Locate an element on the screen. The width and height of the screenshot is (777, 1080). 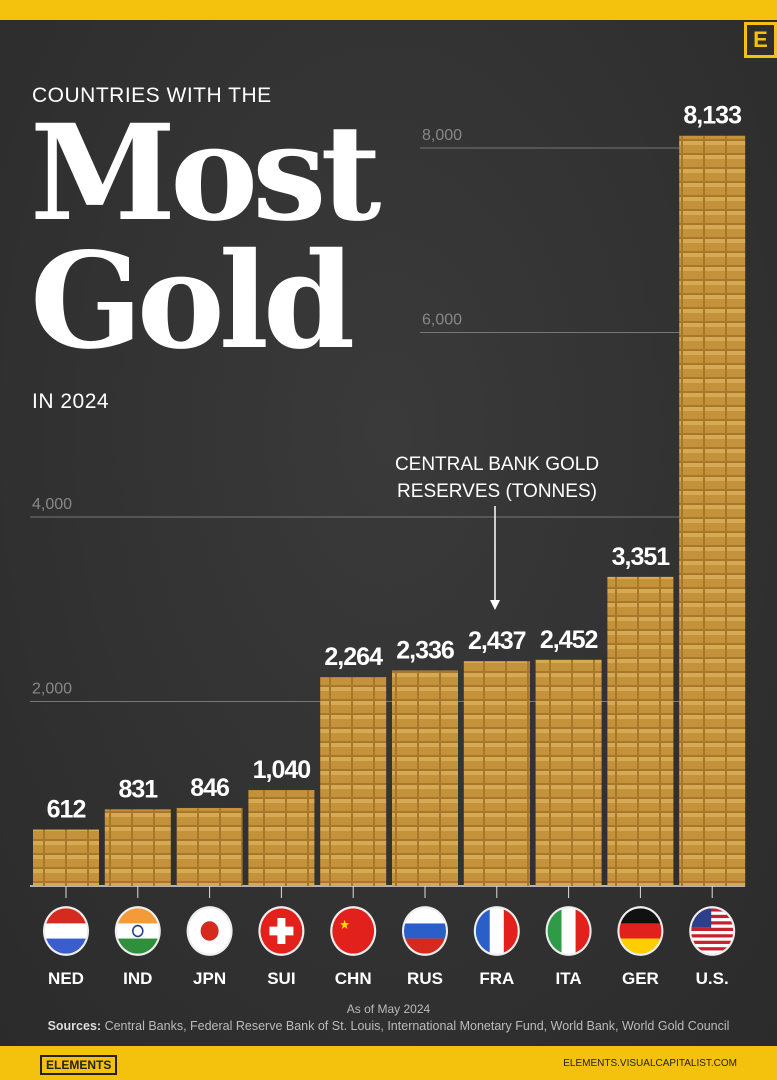
category-label: ITA is located at coordinates (569, 978).